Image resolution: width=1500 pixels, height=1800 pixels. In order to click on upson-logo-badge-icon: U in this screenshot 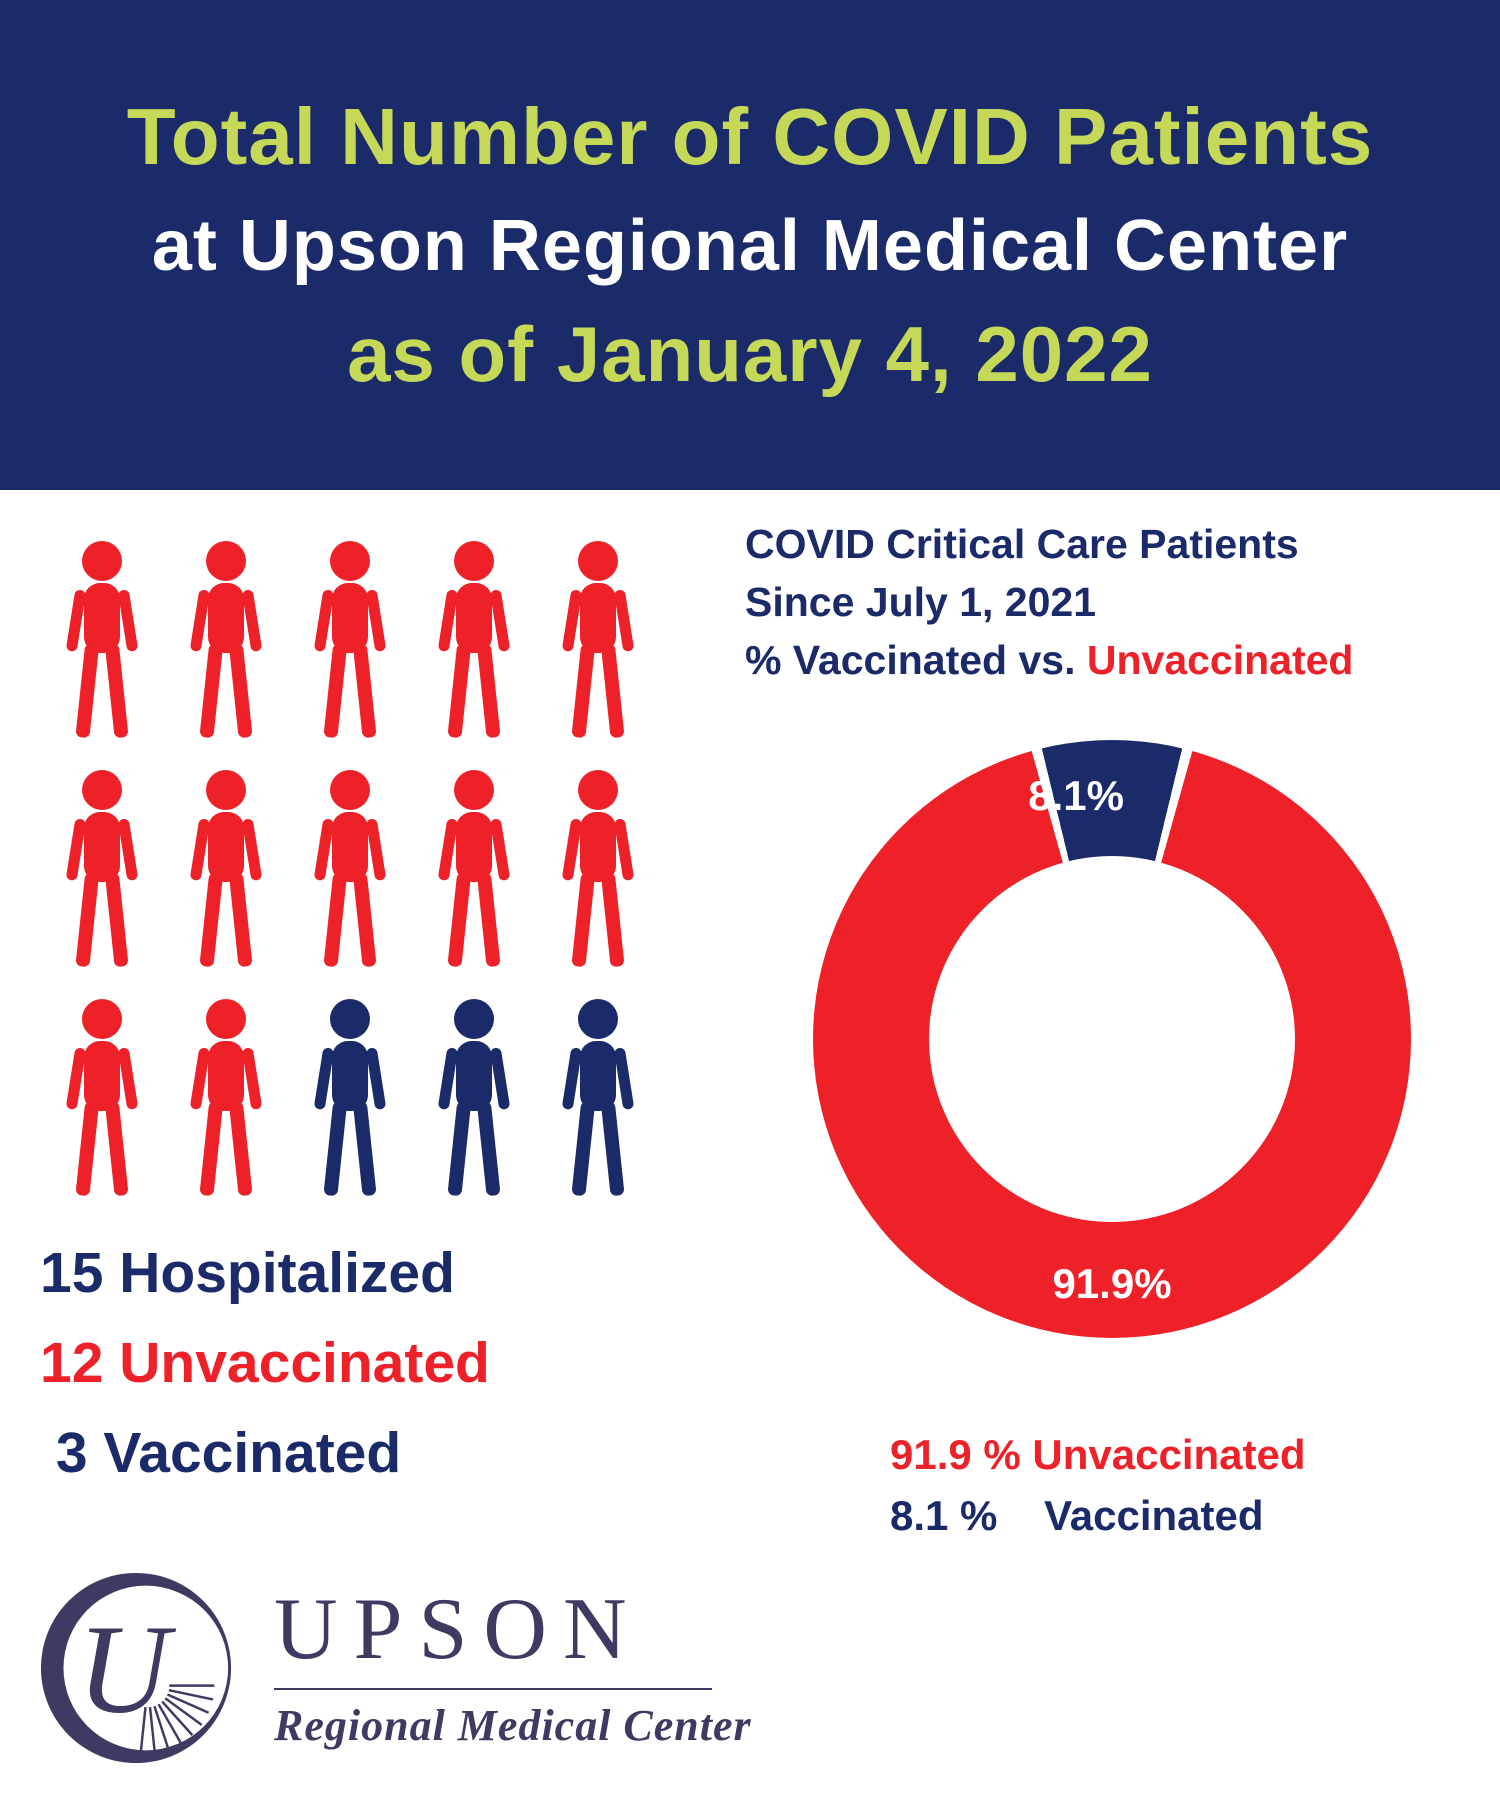, I will do `click(136, 1668)`.